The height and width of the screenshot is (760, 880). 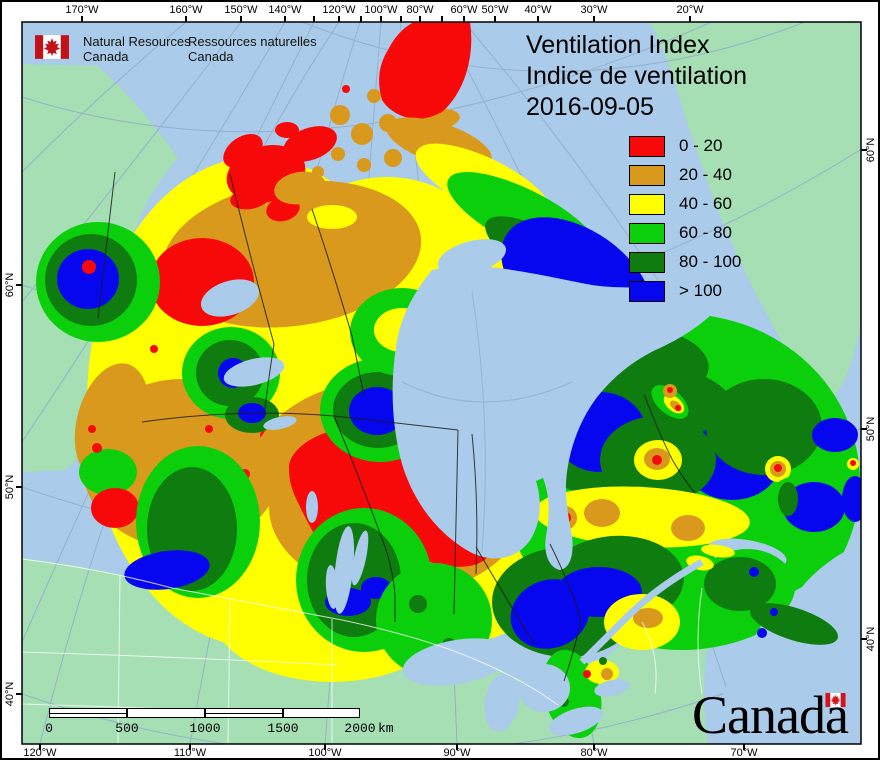 I want to click on scale-label: 1500, so click(x=283, y=728).